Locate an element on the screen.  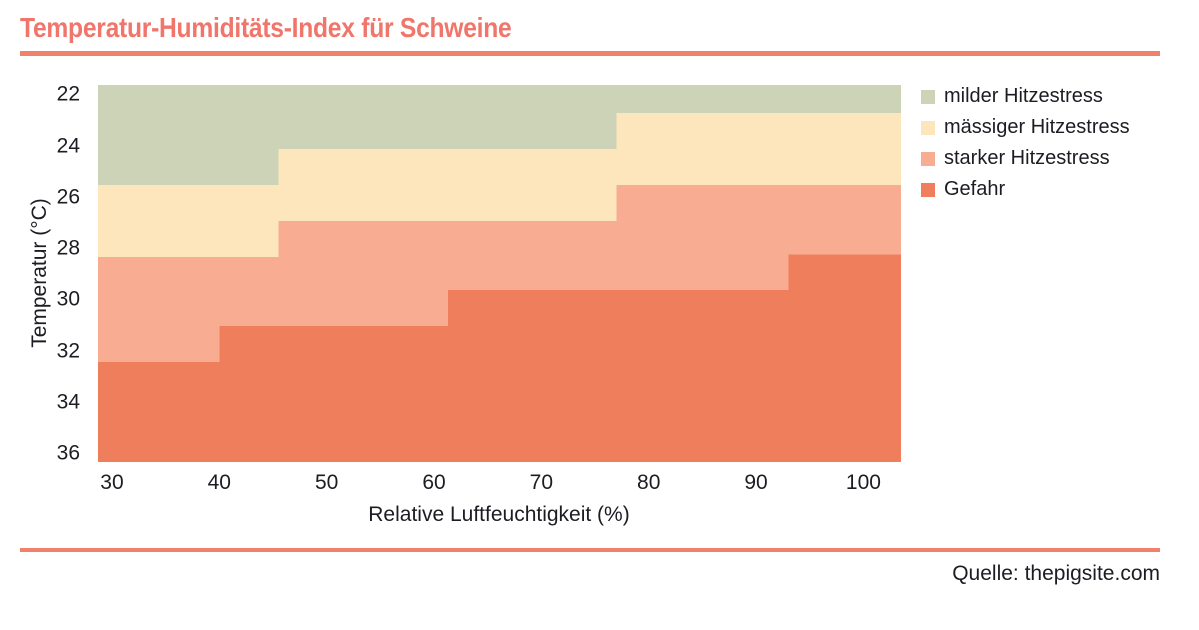
legend-label: milder Hitzestress is located at coordinates (1023, 96).